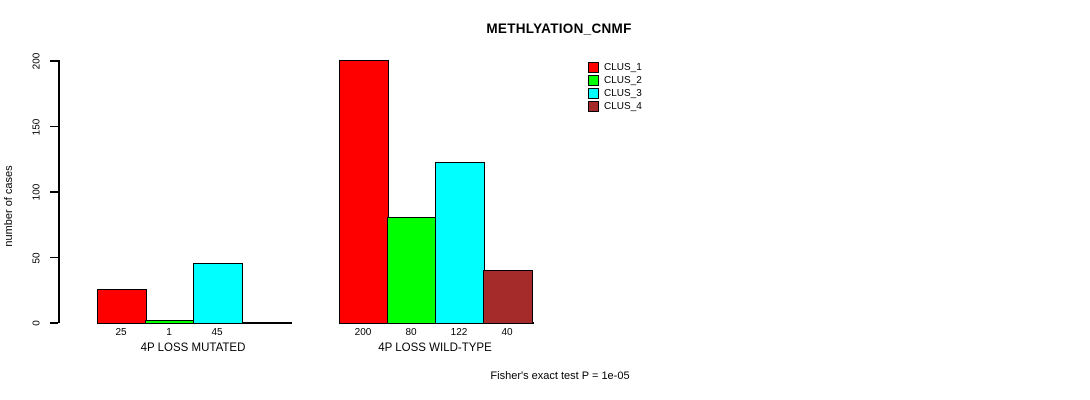 Image resolution: width=1090 pixels, height=400 pixels. Describe the element at coordinates (169, 332) in the screenshot. I see `bar-value-label: 1` at that location.